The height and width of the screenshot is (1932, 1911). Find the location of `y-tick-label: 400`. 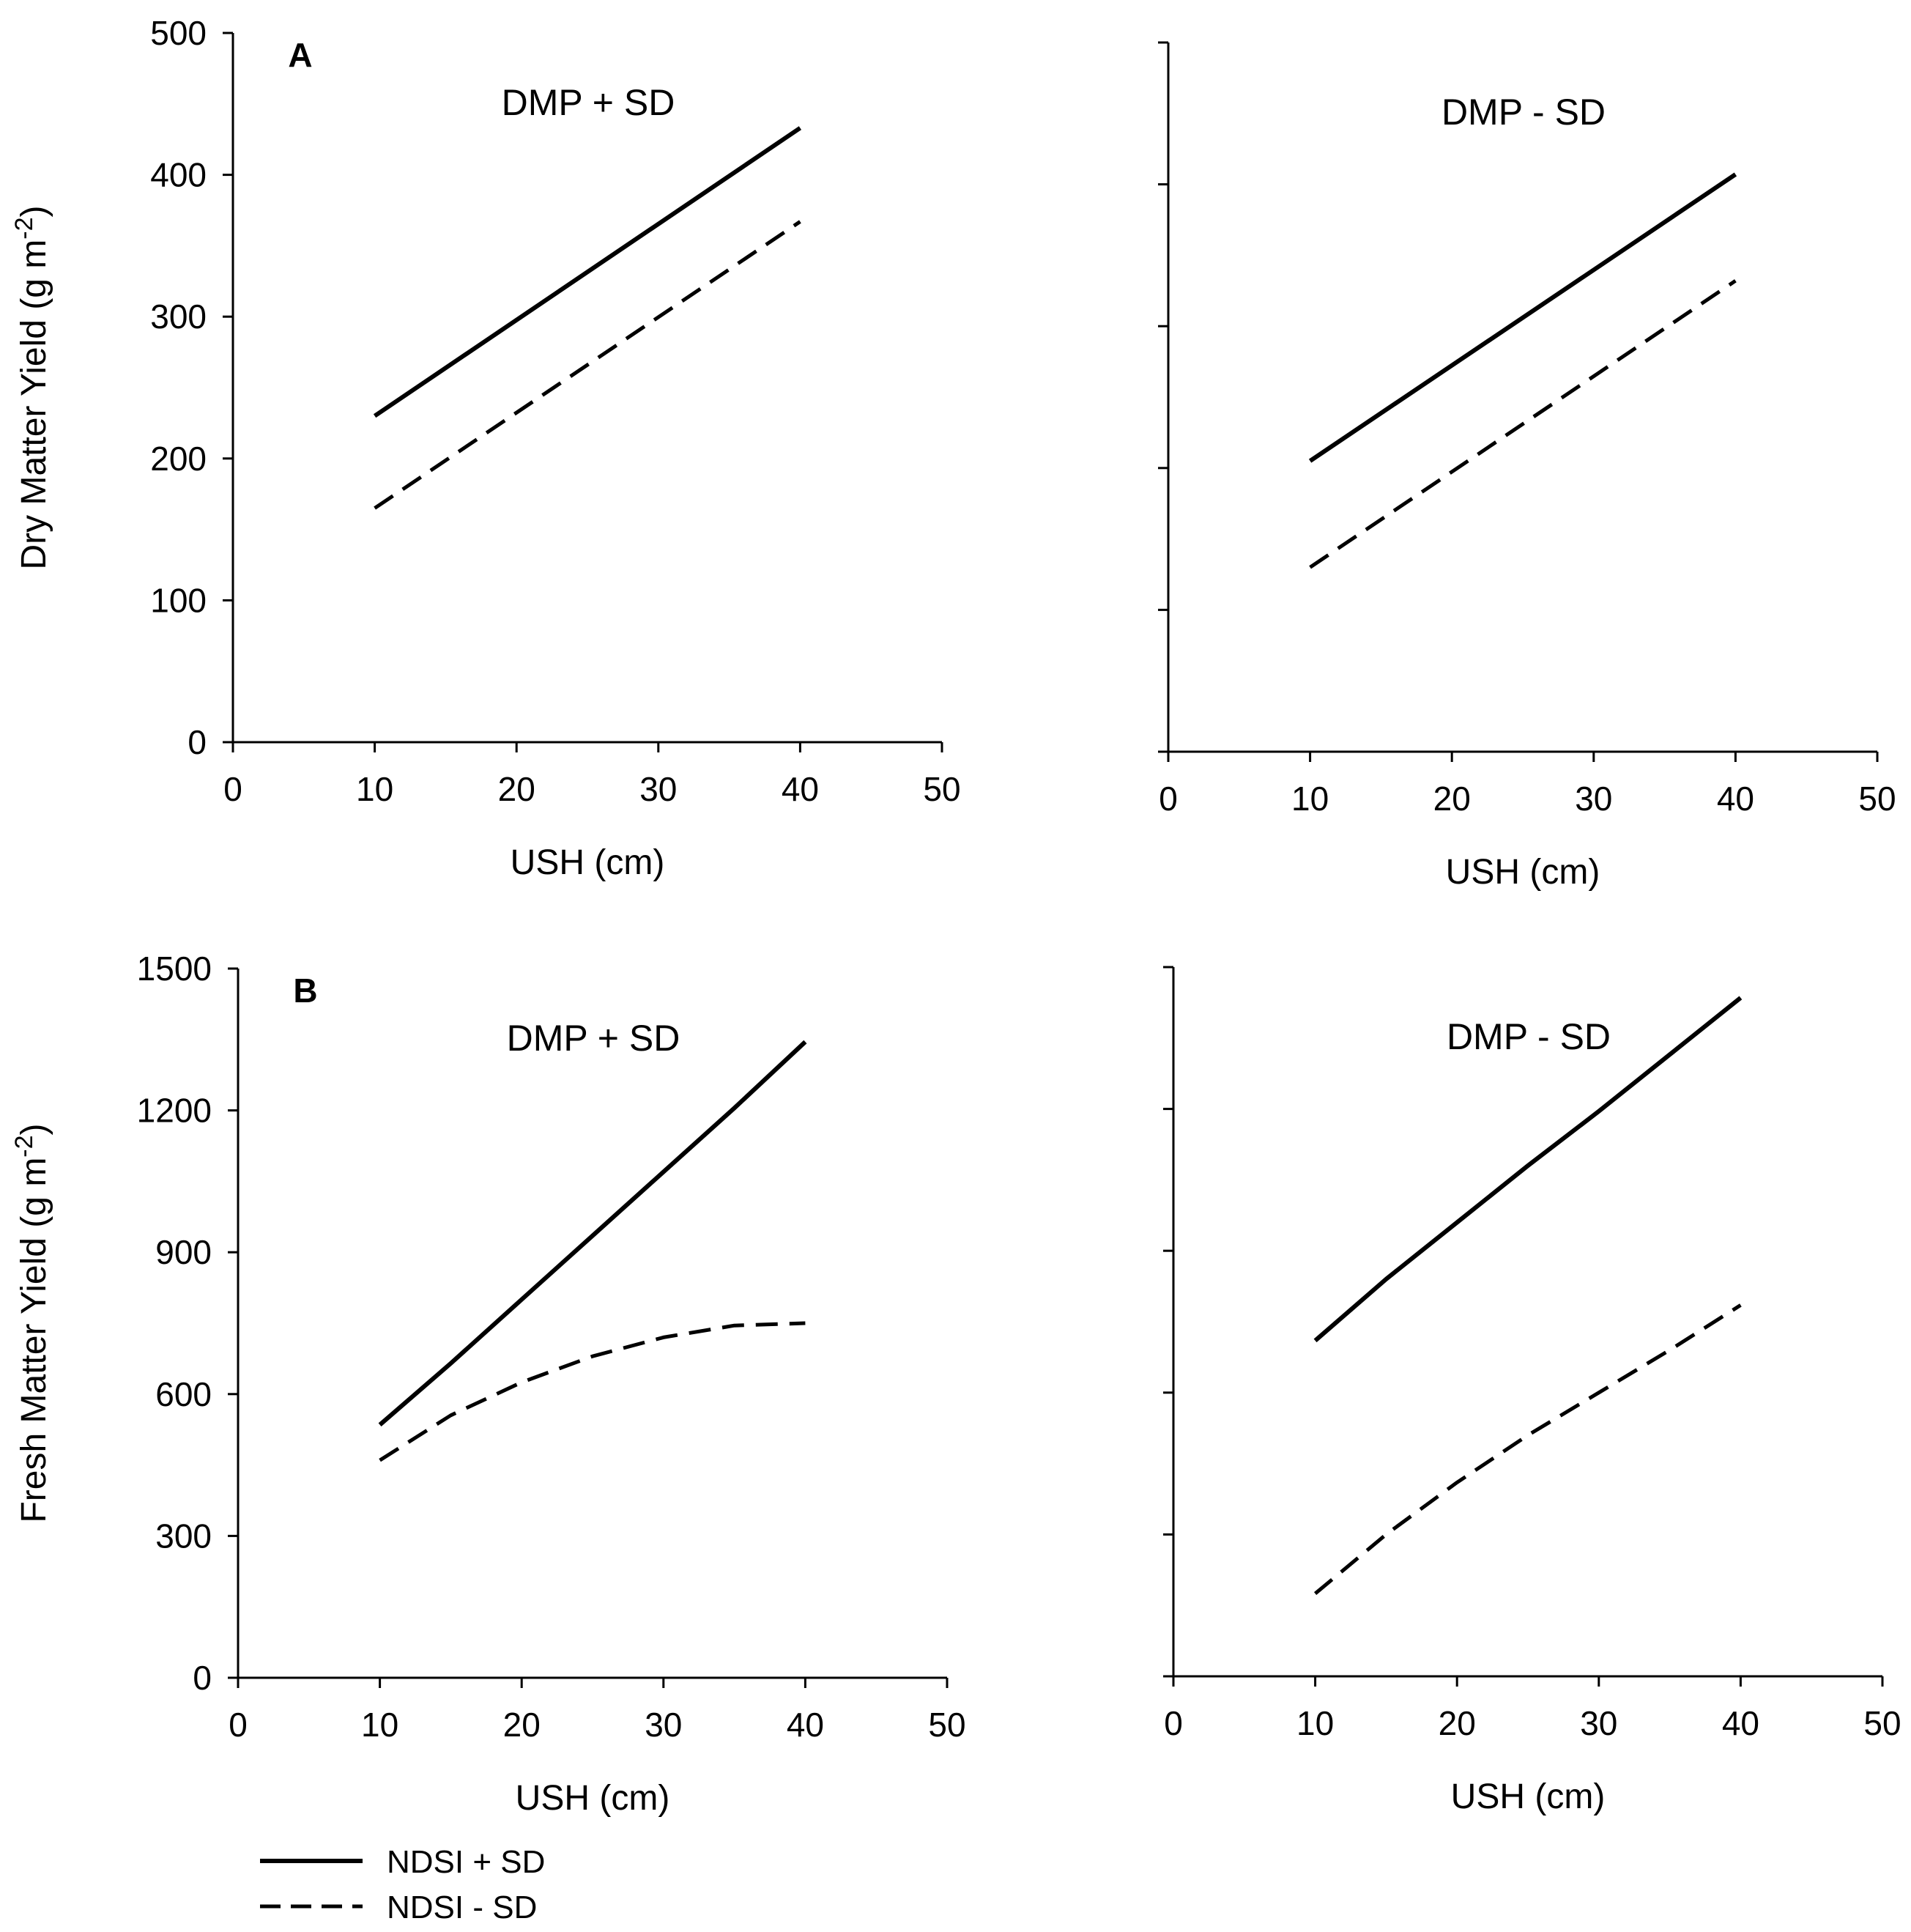

y-tick-label: 400 is located at coordinates (179, 175).